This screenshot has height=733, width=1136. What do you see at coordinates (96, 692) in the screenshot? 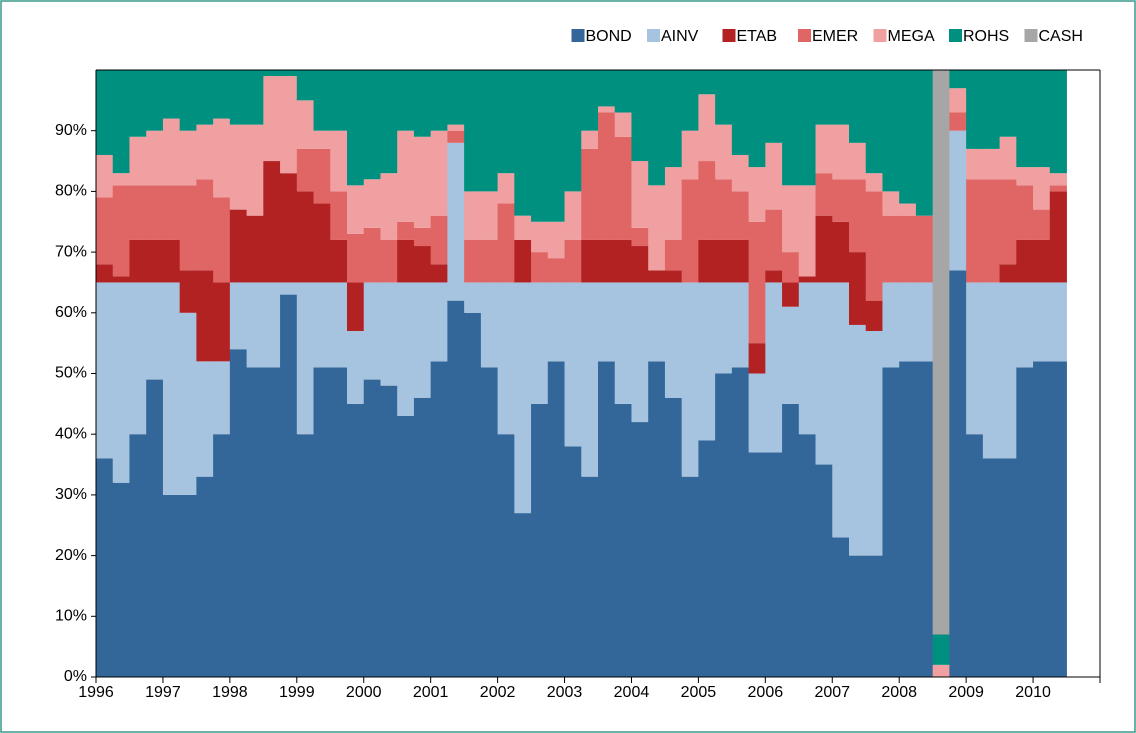
I see `x-tick-label: 1996` at bounding box center [96, 692].